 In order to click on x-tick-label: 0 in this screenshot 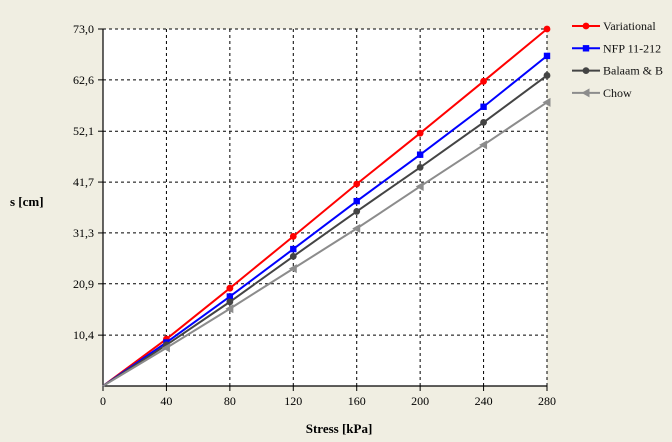, I will do `click(103, 401)`.